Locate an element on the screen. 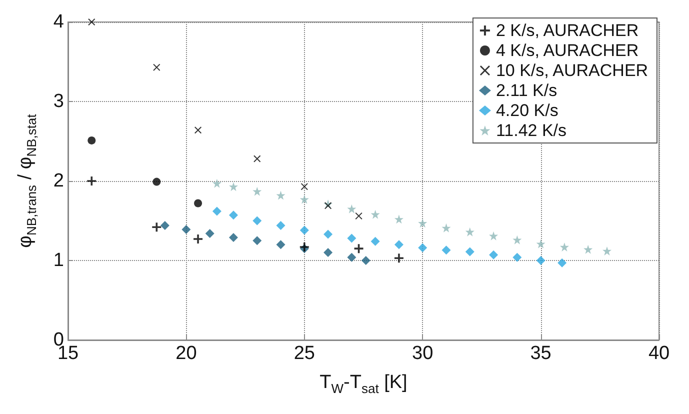 The width and height of the screenshot is (689, 414). legend-label: 2.11 K/s is located at coordinates (527, 90).